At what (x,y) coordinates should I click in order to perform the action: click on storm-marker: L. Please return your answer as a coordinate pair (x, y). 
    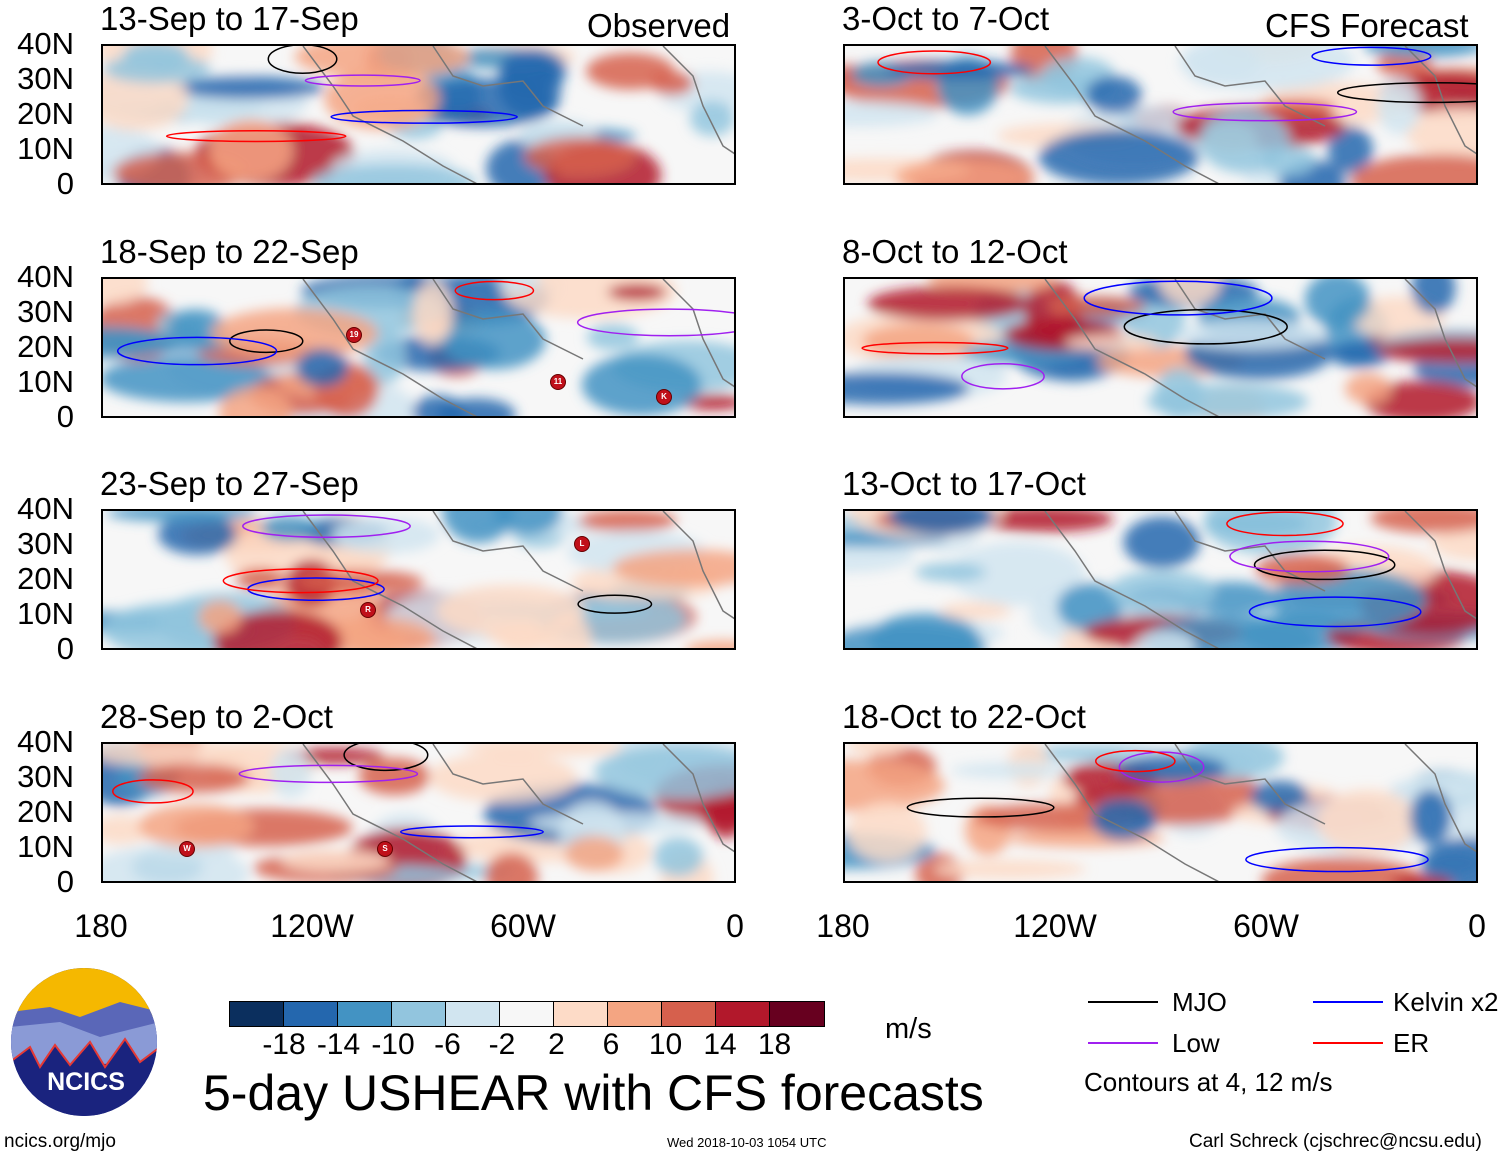
    Looking at the image, I should click on (582, 544).